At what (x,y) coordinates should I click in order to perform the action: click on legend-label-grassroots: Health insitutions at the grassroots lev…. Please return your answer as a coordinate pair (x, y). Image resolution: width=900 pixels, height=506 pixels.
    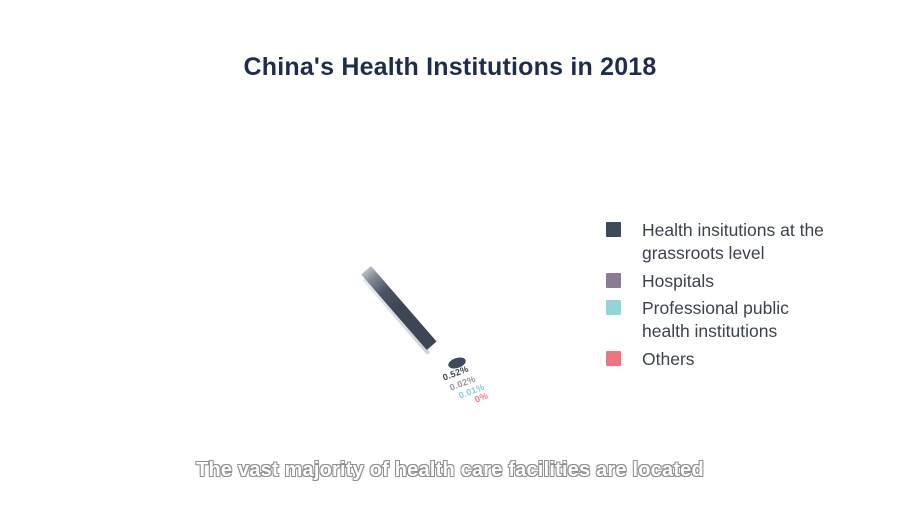
    Looking at the image, I should click on (733, 241).